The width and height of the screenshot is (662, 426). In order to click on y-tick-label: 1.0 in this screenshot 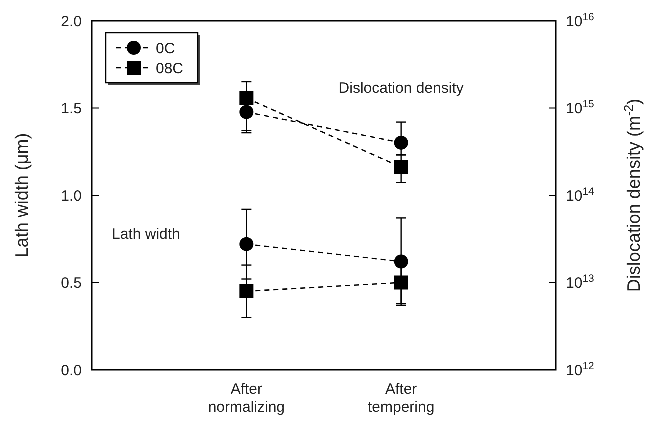, I will do `click(71, 196)`.